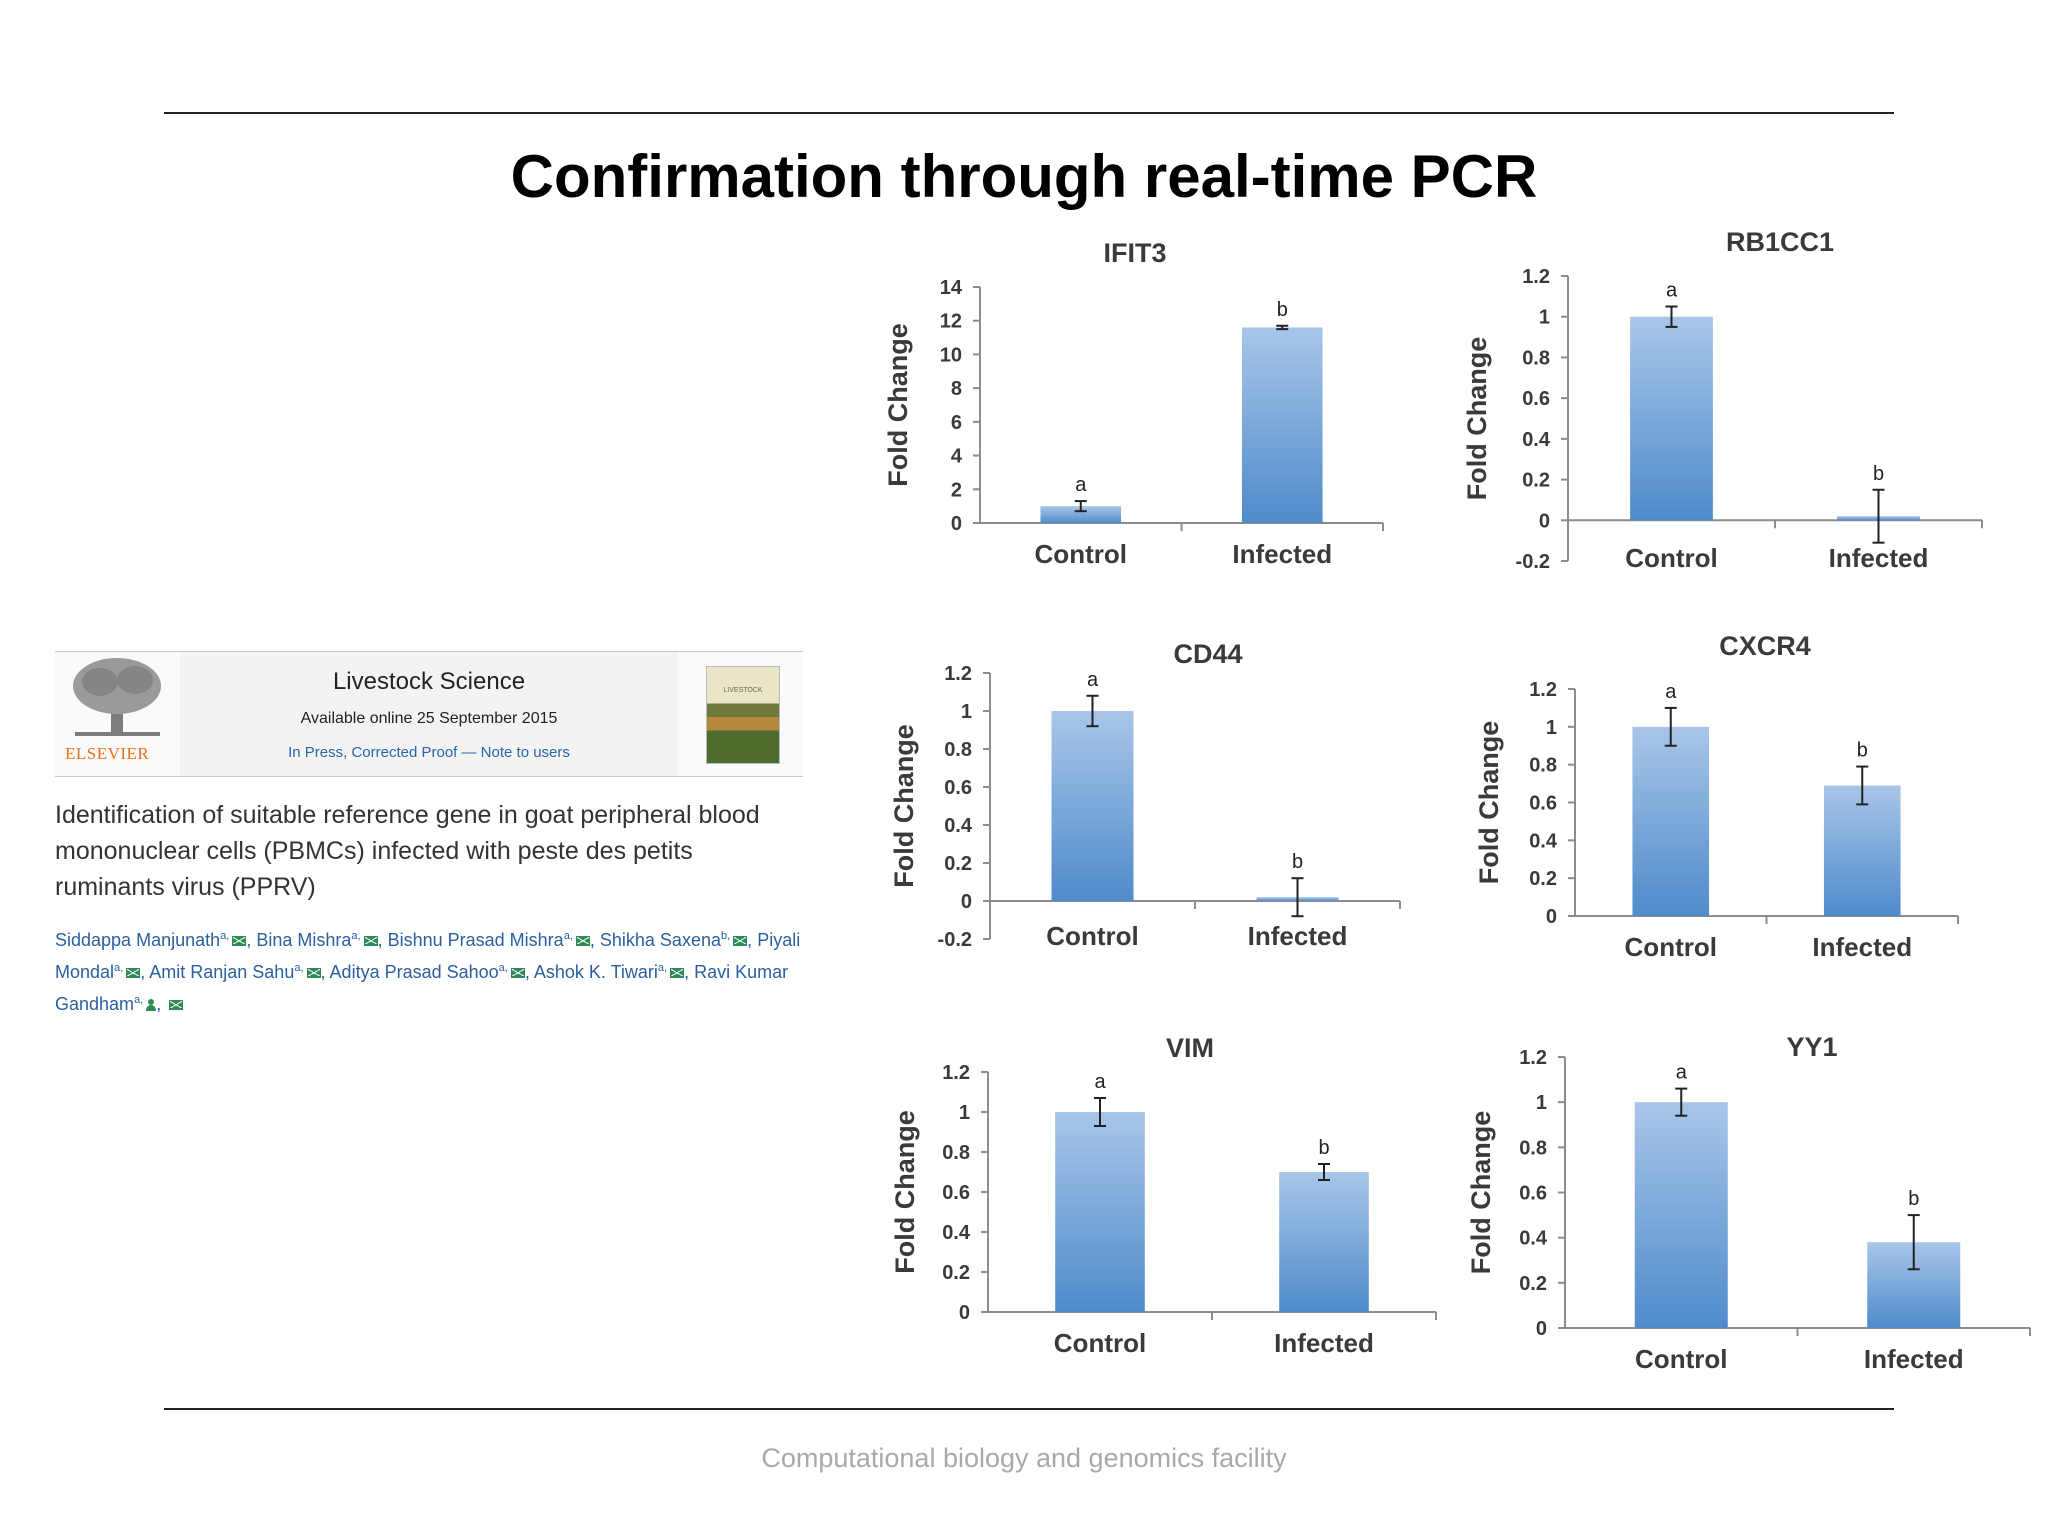 This screenshot has height=1536, width=2048. Describe the element at coordinates (117, 697) in the screenshot. I see `tree-logo-icon` at that location.